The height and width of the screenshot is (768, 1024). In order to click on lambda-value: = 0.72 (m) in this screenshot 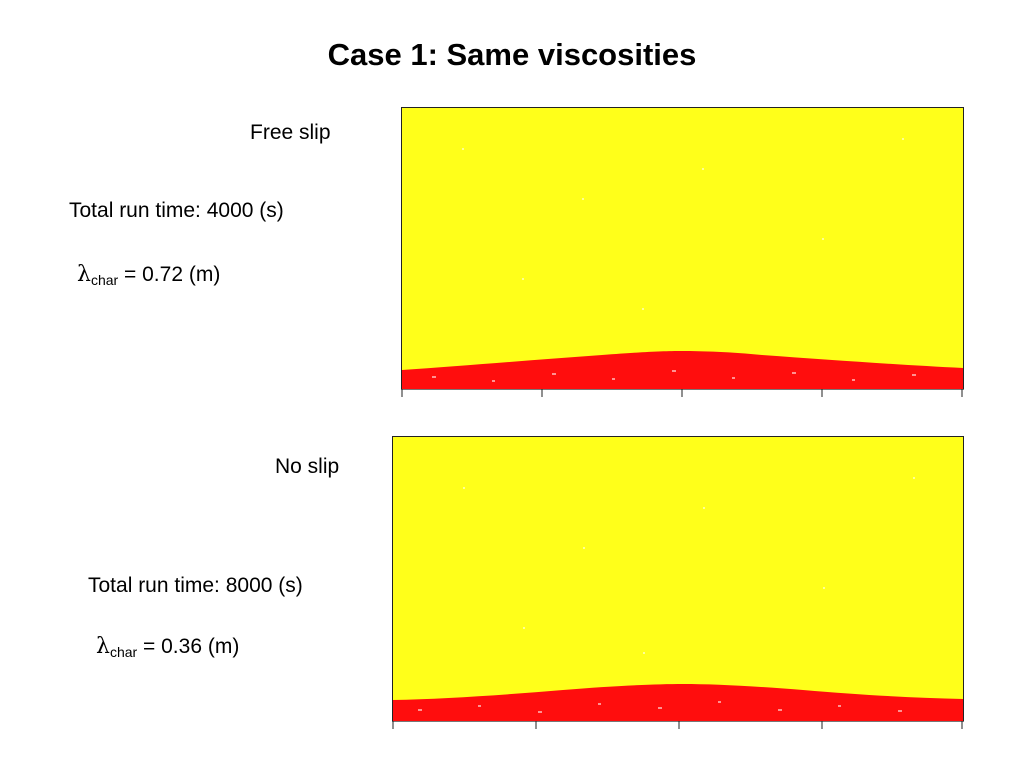, I will do `click(169, 274)`.